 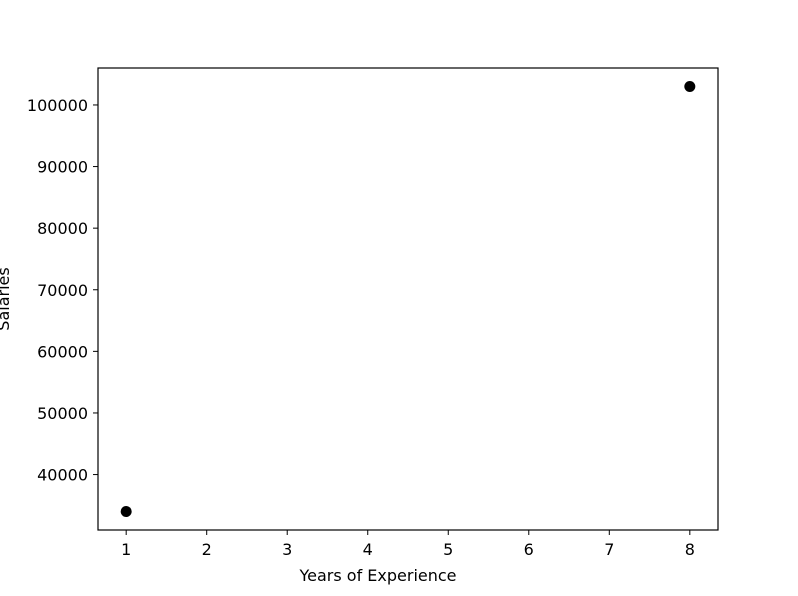 I want to click on x-tick-label: 8, so click(x=690, y=549).